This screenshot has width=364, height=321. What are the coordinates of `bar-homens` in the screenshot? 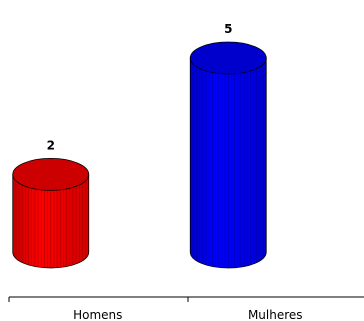 It's located at (51, 213).